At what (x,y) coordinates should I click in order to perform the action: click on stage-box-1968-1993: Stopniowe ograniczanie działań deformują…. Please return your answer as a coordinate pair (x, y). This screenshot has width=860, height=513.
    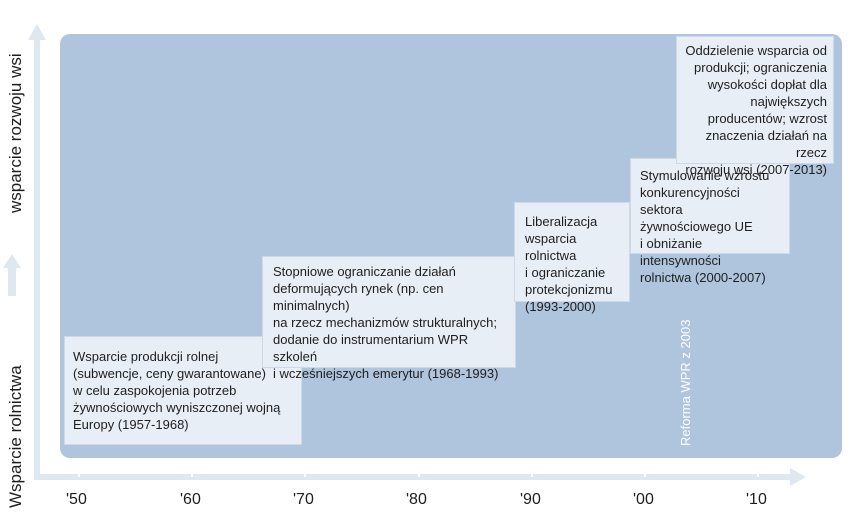
    Looking at the image, I should click on (389, 318).